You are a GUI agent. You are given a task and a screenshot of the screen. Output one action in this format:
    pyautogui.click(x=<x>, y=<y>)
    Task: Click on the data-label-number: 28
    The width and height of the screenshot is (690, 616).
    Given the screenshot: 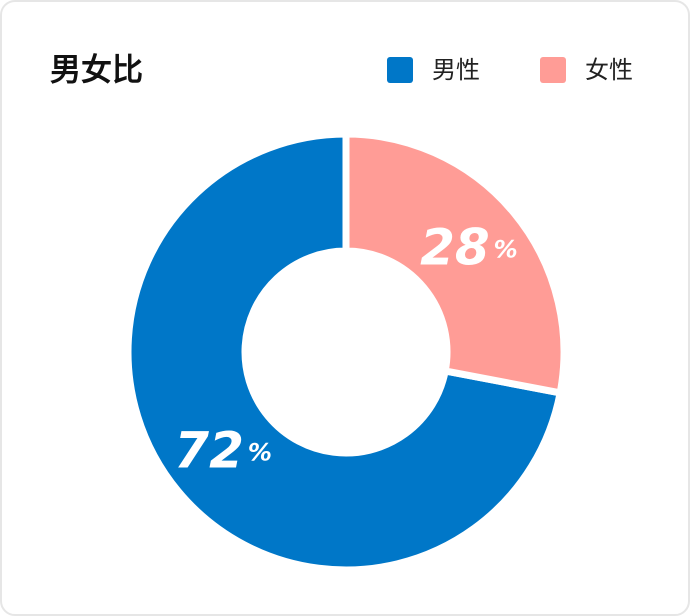 What is the action you would take?
    pyautogui.click(x=455, y=247)
    